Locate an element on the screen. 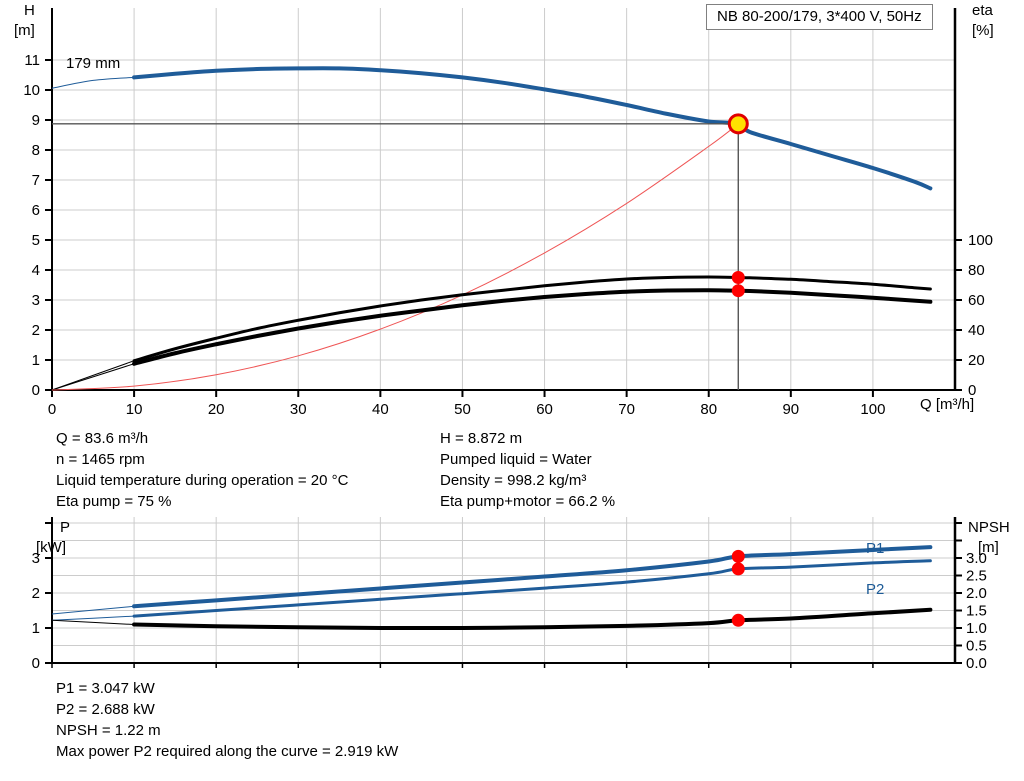 The width and height of the screenshot is (1024, 781). p1-curve-label: P1 is located at coordinates (875, 548).